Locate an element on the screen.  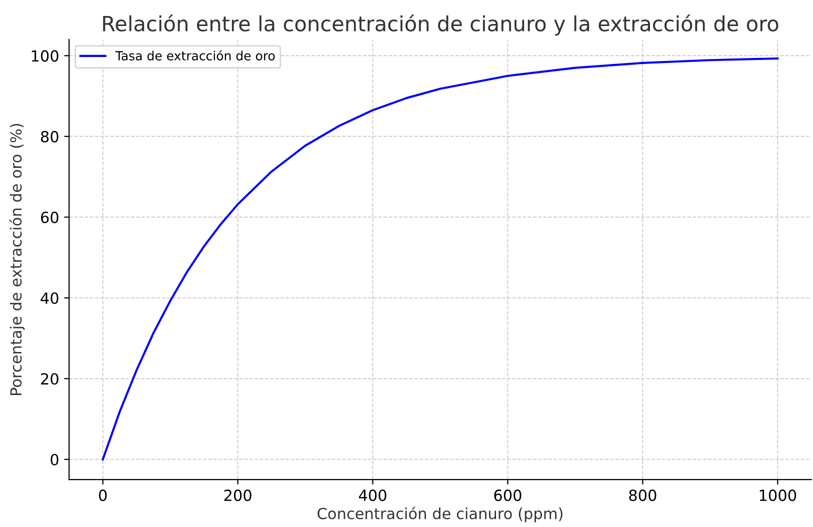
x-tick-label: 1000 is located at coordinates (778, 496).